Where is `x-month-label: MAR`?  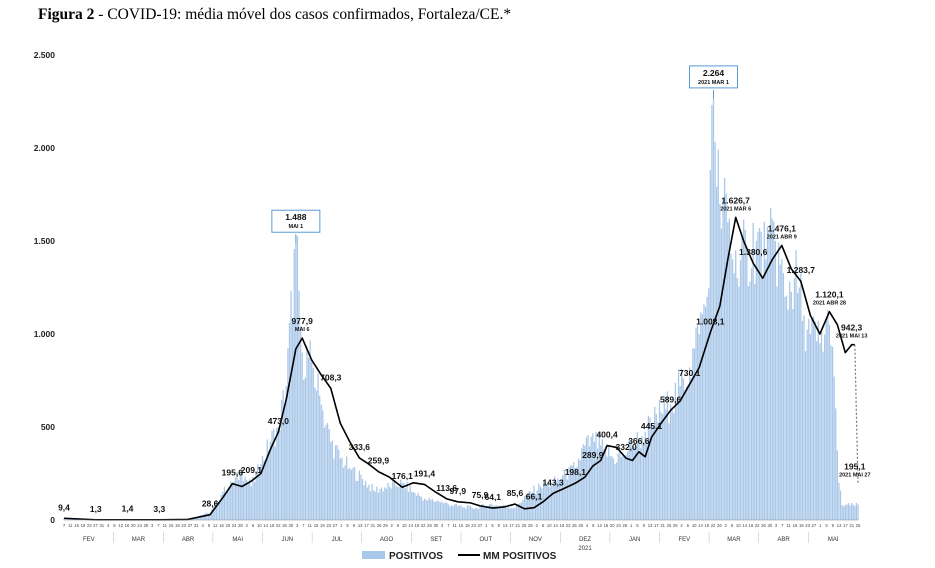
x-month-label: MAR is located at coordinates (734, 540).